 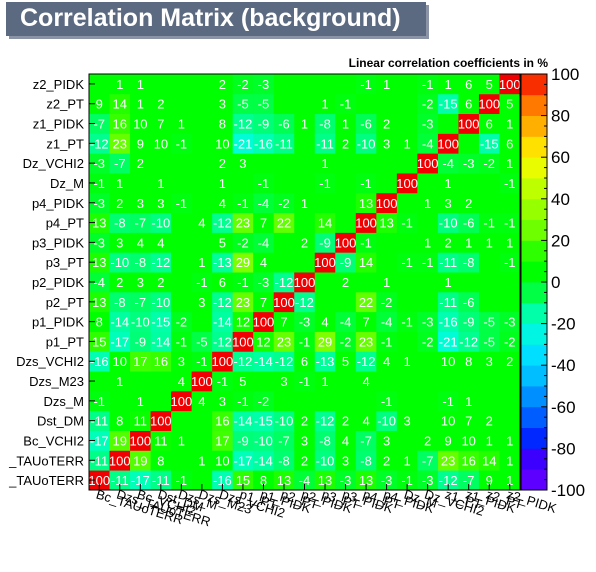 What do you see at coordinates (534, 293) in the screenshot?
I see `colorbar-segment` at bounding box center [534, 293].